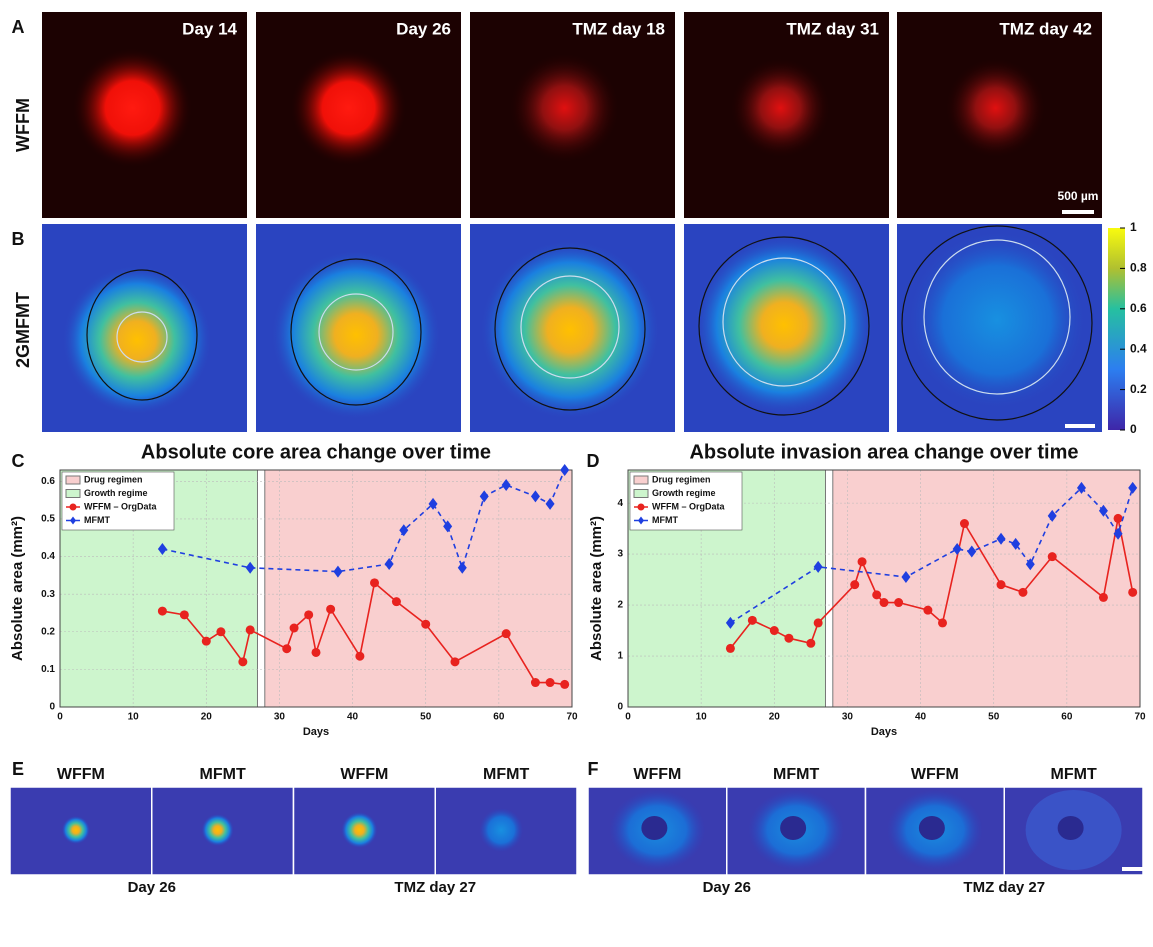  Describe the element at coordinates (506, 774) in the screenshot. I see `image-title: MFMT` at that location.